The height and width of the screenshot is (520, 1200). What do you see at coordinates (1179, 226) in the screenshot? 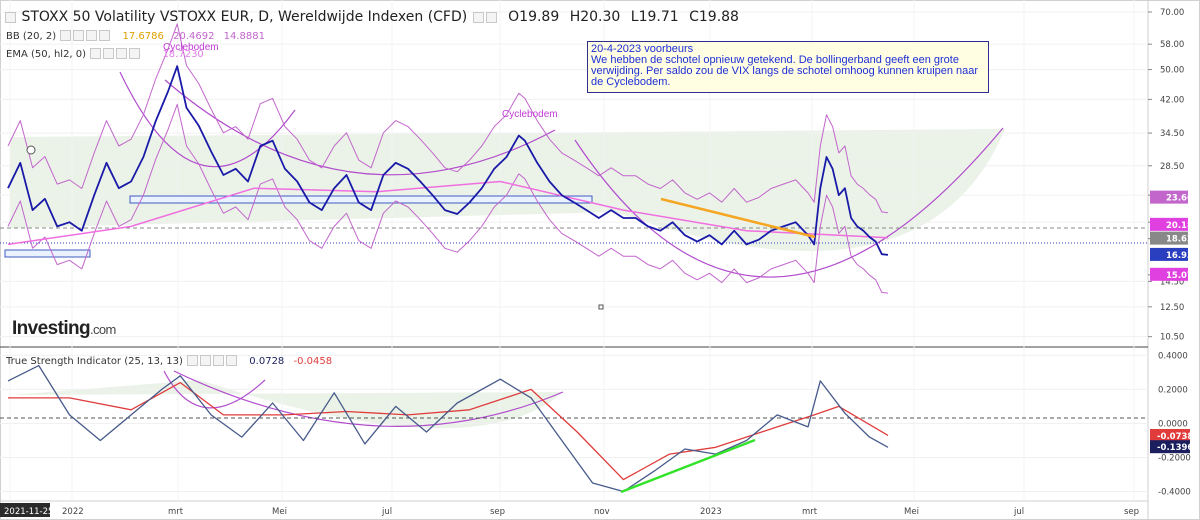
I see `price-tag-value: 20.18` at bounding box center [1179, 226].